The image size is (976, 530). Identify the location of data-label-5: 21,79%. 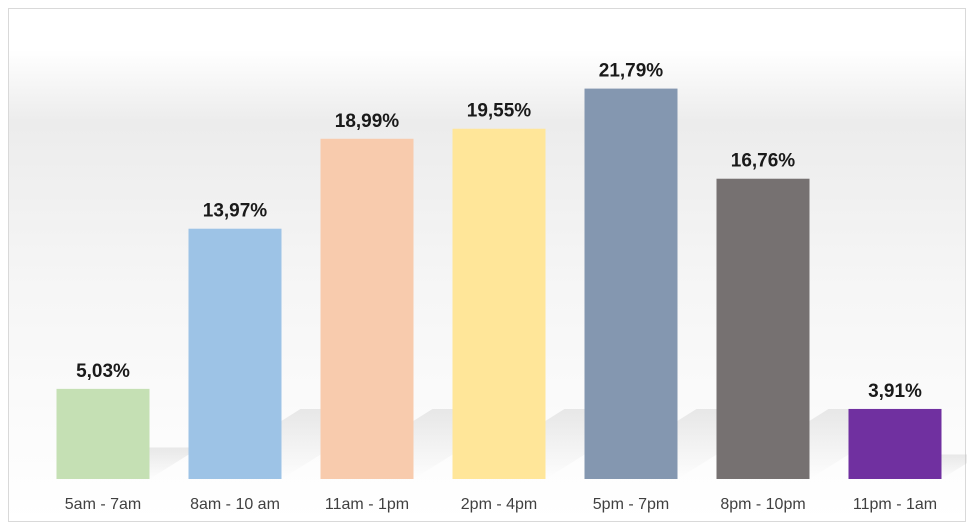
(631, 71).